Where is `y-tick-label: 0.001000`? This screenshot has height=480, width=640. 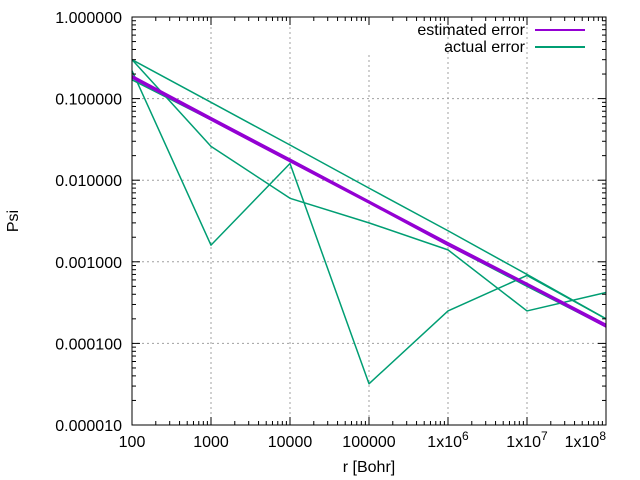
y-tick-label: 0.001000 is located at coordinates (88, 263).